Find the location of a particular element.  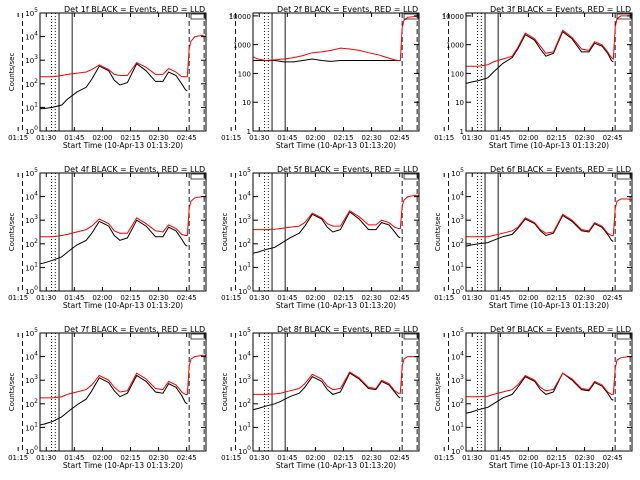

panel-title: Det 6f BLACK = Events, RED = LLD is located at coordinates (560, 169).